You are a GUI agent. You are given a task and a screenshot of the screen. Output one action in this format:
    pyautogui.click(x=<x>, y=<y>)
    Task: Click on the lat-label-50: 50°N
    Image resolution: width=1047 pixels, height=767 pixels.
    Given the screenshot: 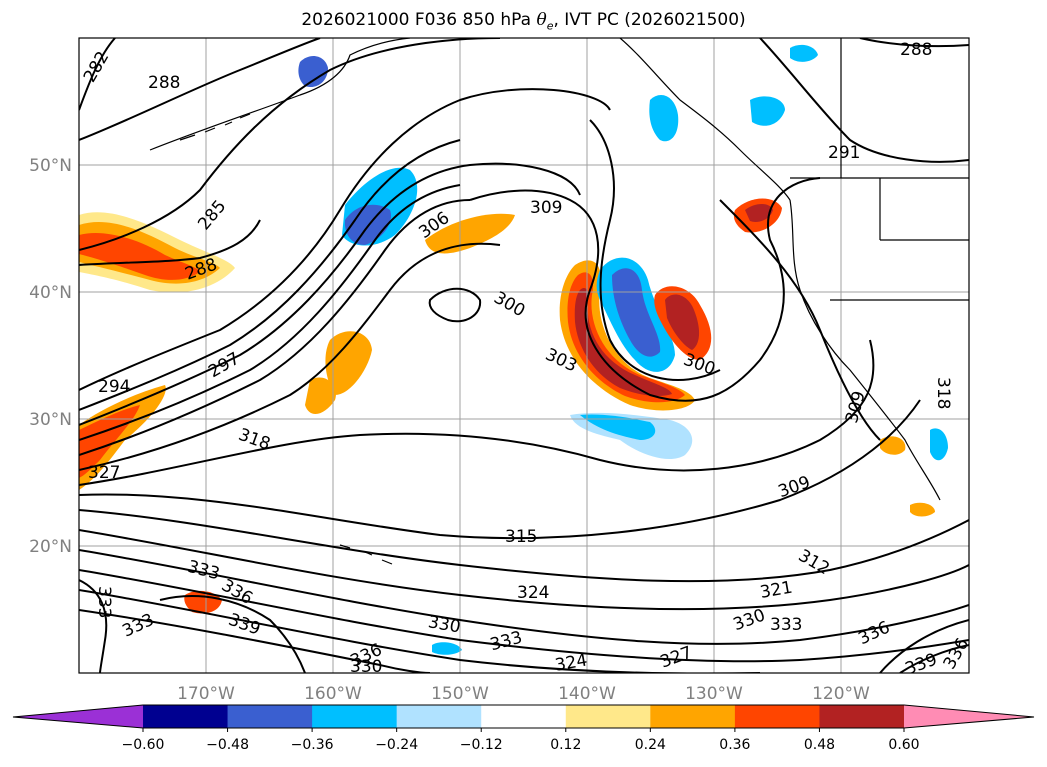 What is the action you would take?
    pyautogui.click(x=50, y=166)
    